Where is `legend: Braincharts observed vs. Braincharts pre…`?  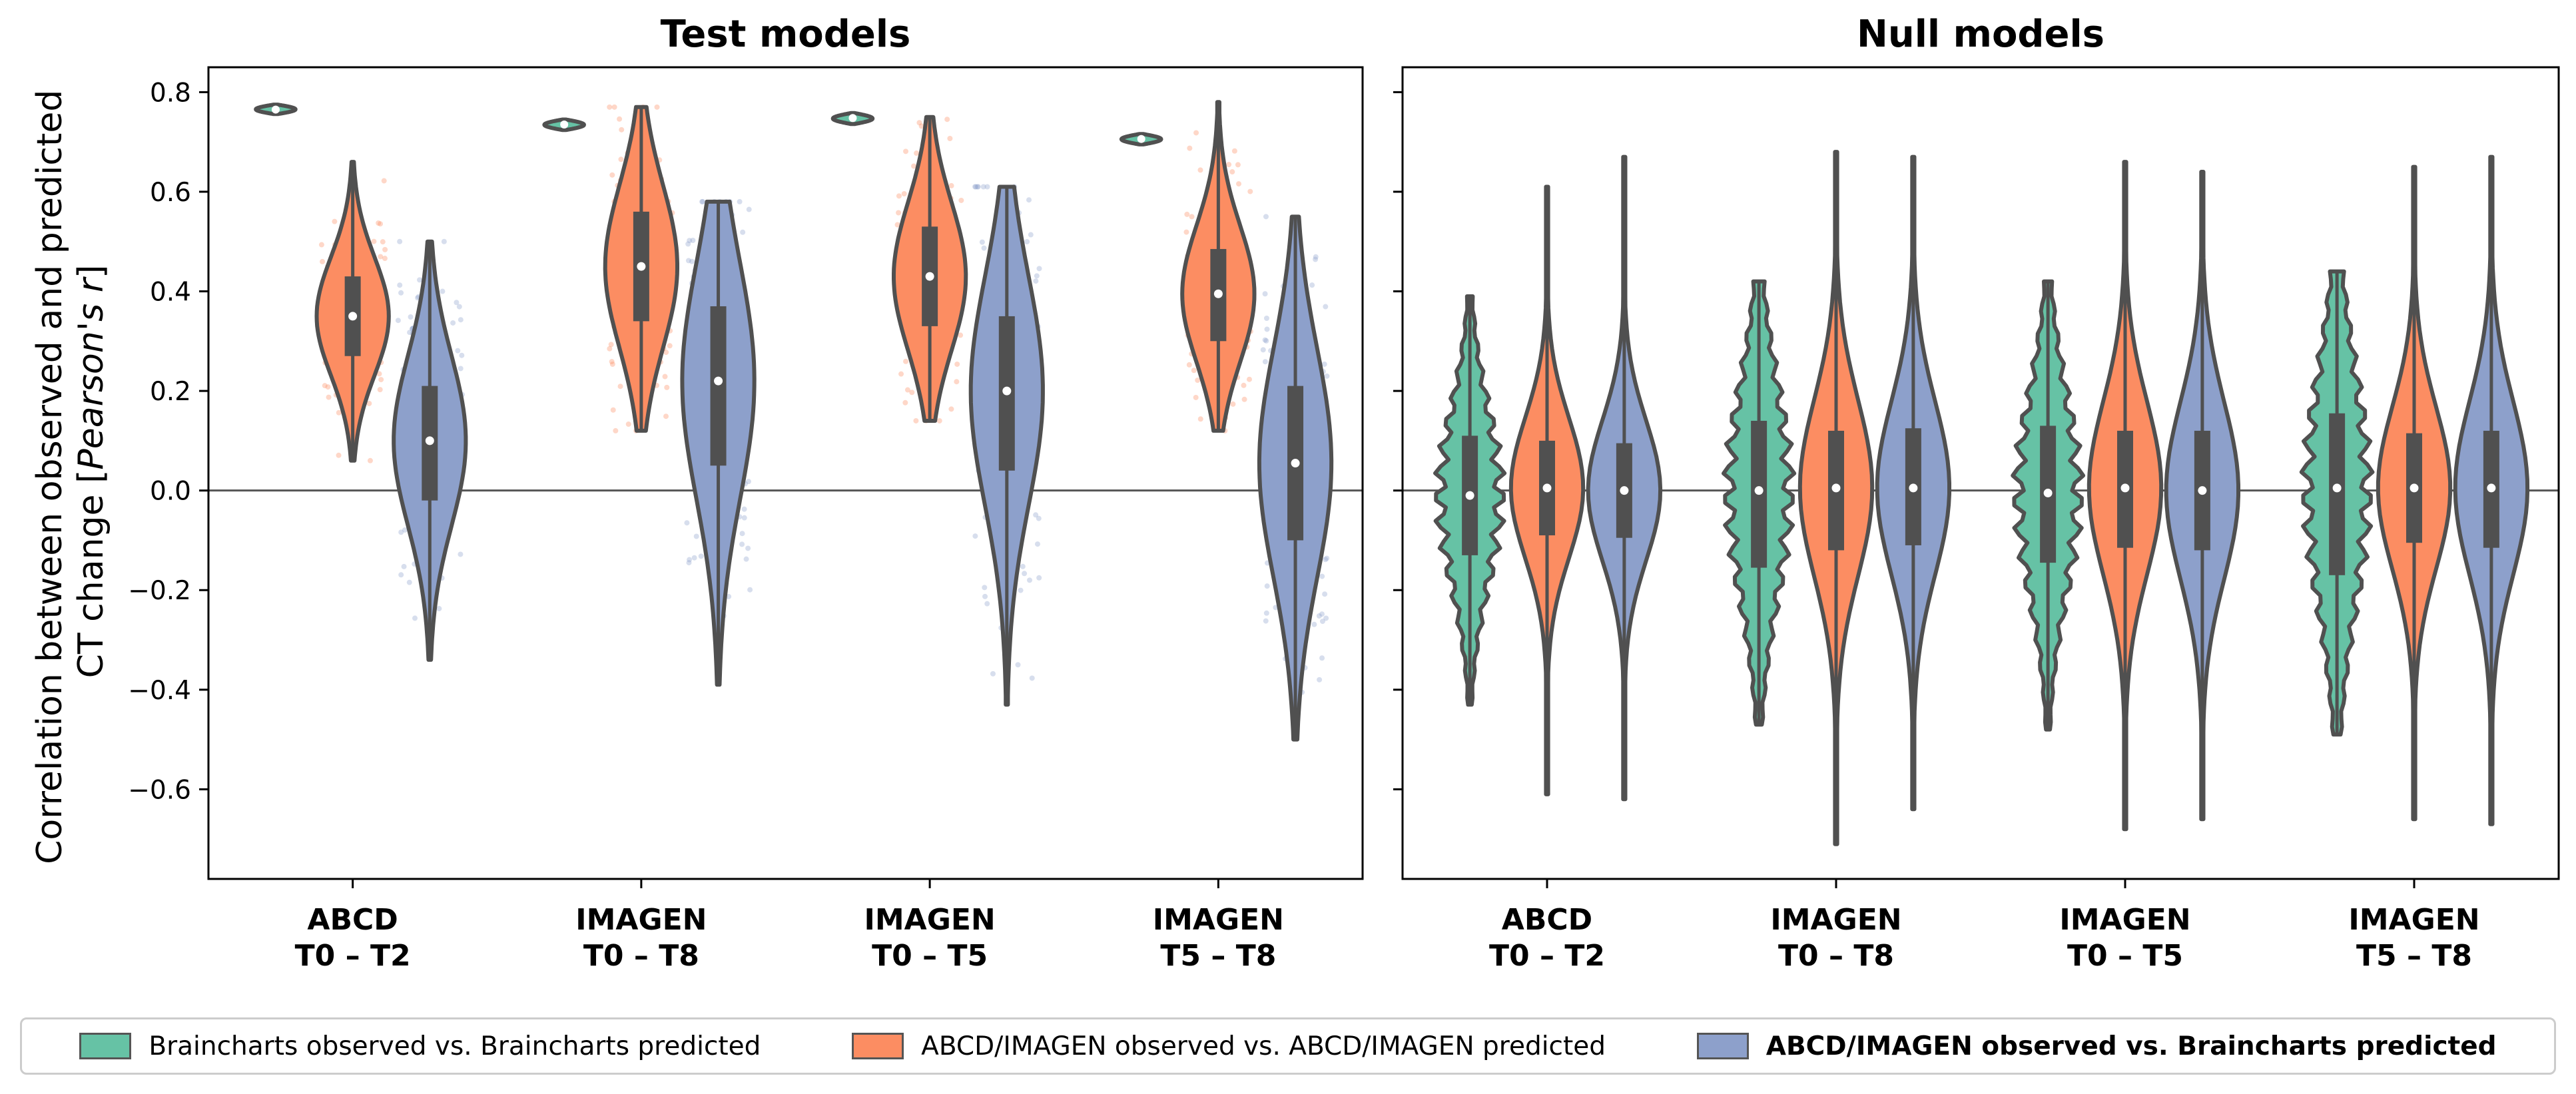 legend: Braincharts observed vs. Braincharts pre… is located at coordinates (1288, 1046).